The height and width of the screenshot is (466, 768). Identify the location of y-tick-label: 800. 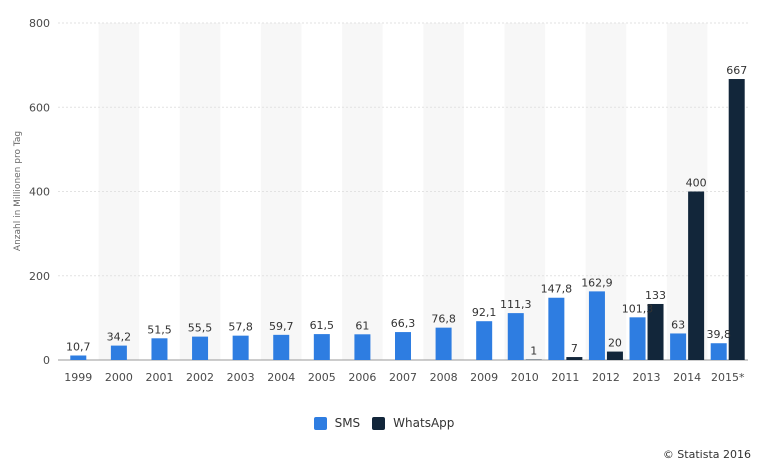
(39, 23).